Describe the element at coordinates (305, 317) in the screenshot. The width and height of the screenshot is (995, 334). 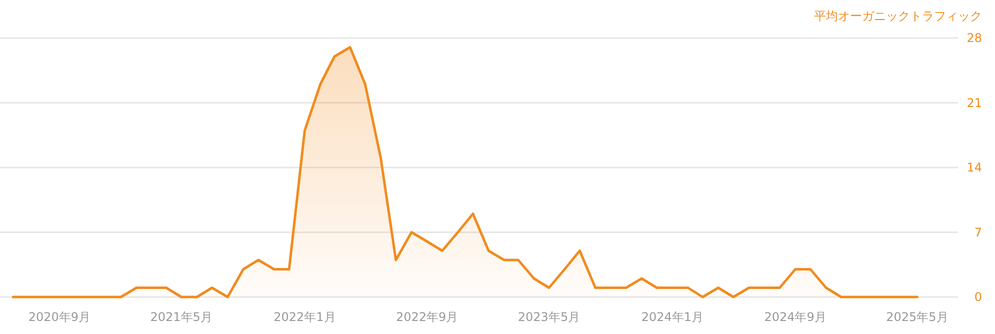
I see `x-tick-label: 2022年1月` at that location.